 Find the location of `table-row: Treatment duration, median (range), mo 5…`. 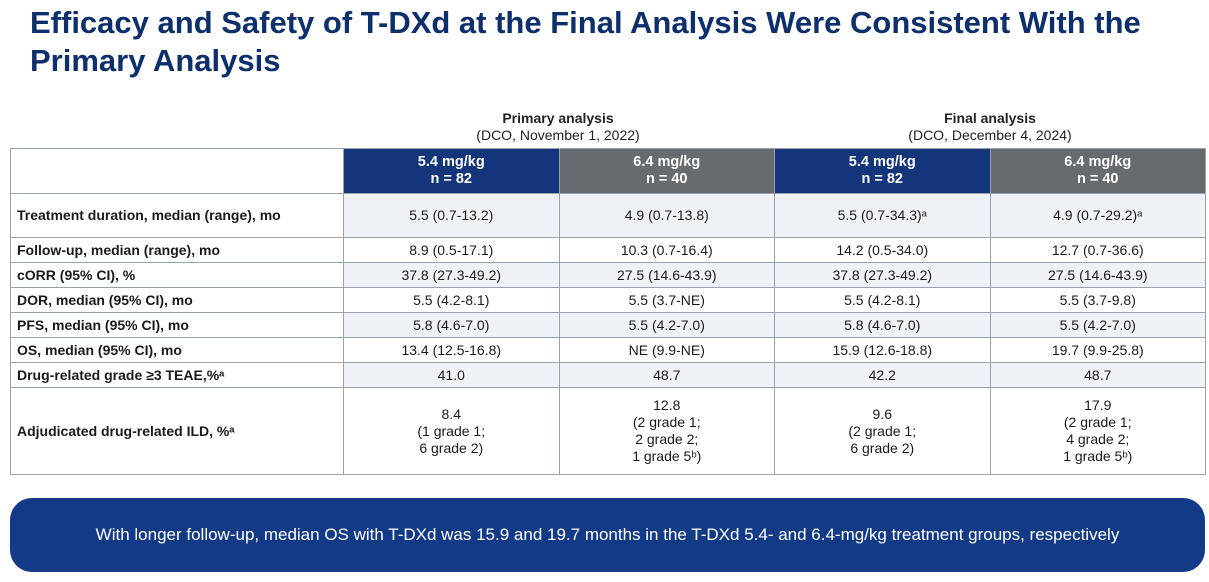

table-row: Treatment duration, median (range), mo 5… is located at coordinates (608, 215).